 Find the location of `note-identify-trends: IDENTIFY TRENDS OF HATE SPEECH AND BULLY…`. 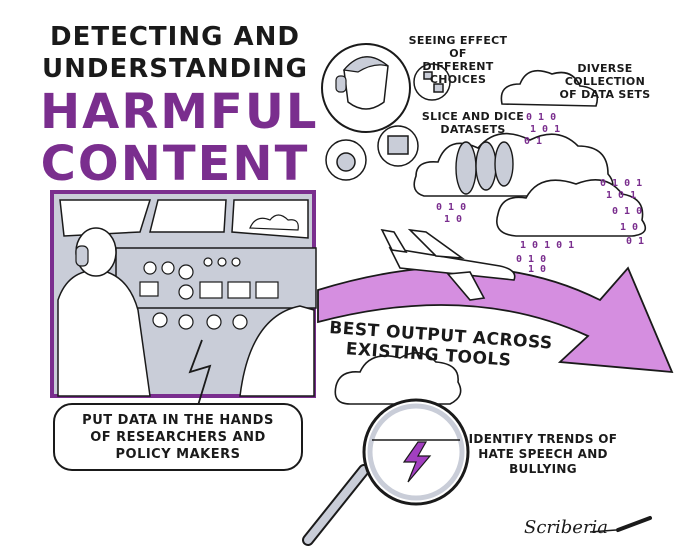

note-identify-trends: IDENTIFY TRENDS OF HATE SPEECH AND BULLY… is located at coordinates (543, 454).